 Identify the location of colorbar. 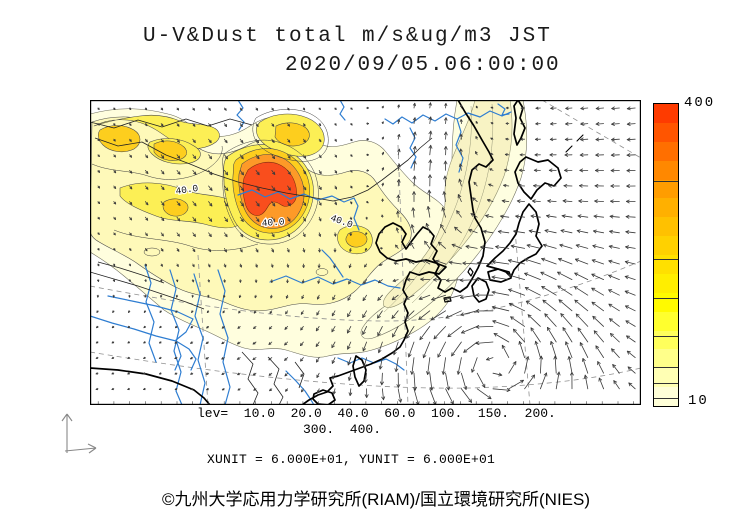
(666, 255).